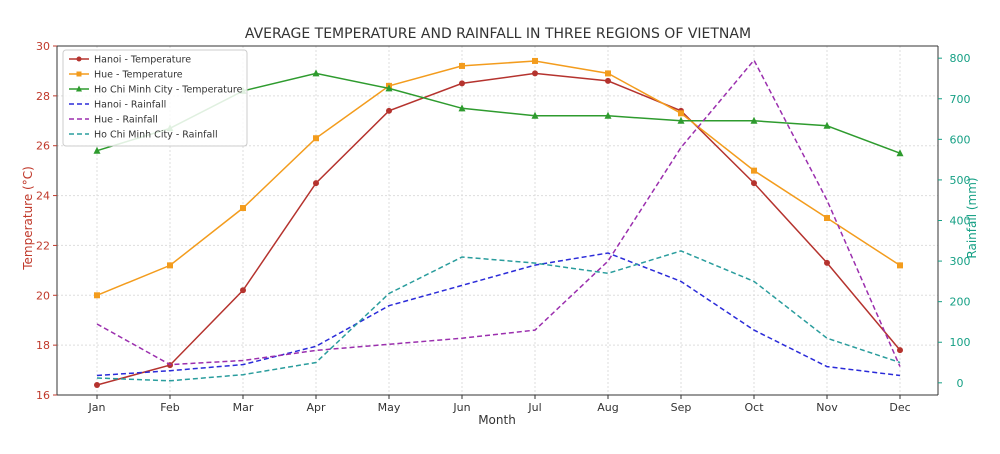 The width and height of the screenshot is (1000, 454). Describe the element at coordinates (960, 302) in the screenshot. I see `y-right-tick-label: 200` at that location.